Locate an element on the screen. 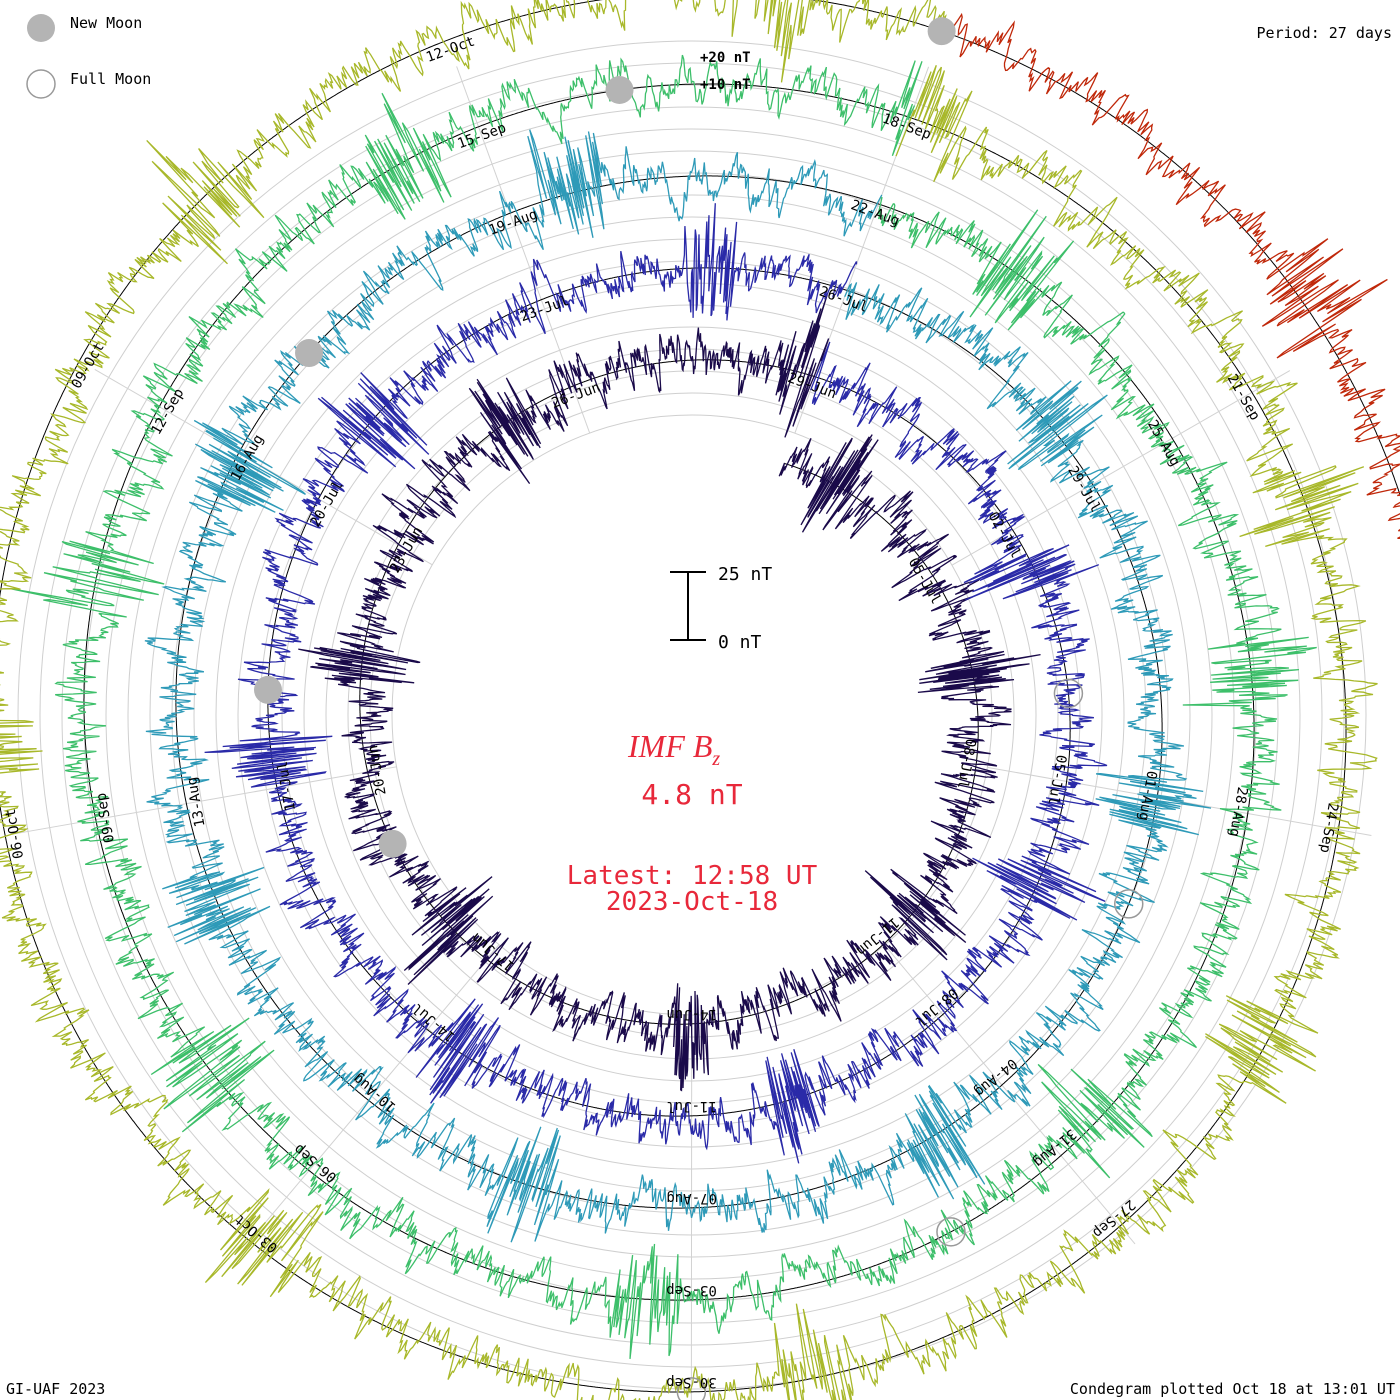 This screenshot has width=1400, height=1400. day-label: 19-Aug is located at coordinates (513, 222).